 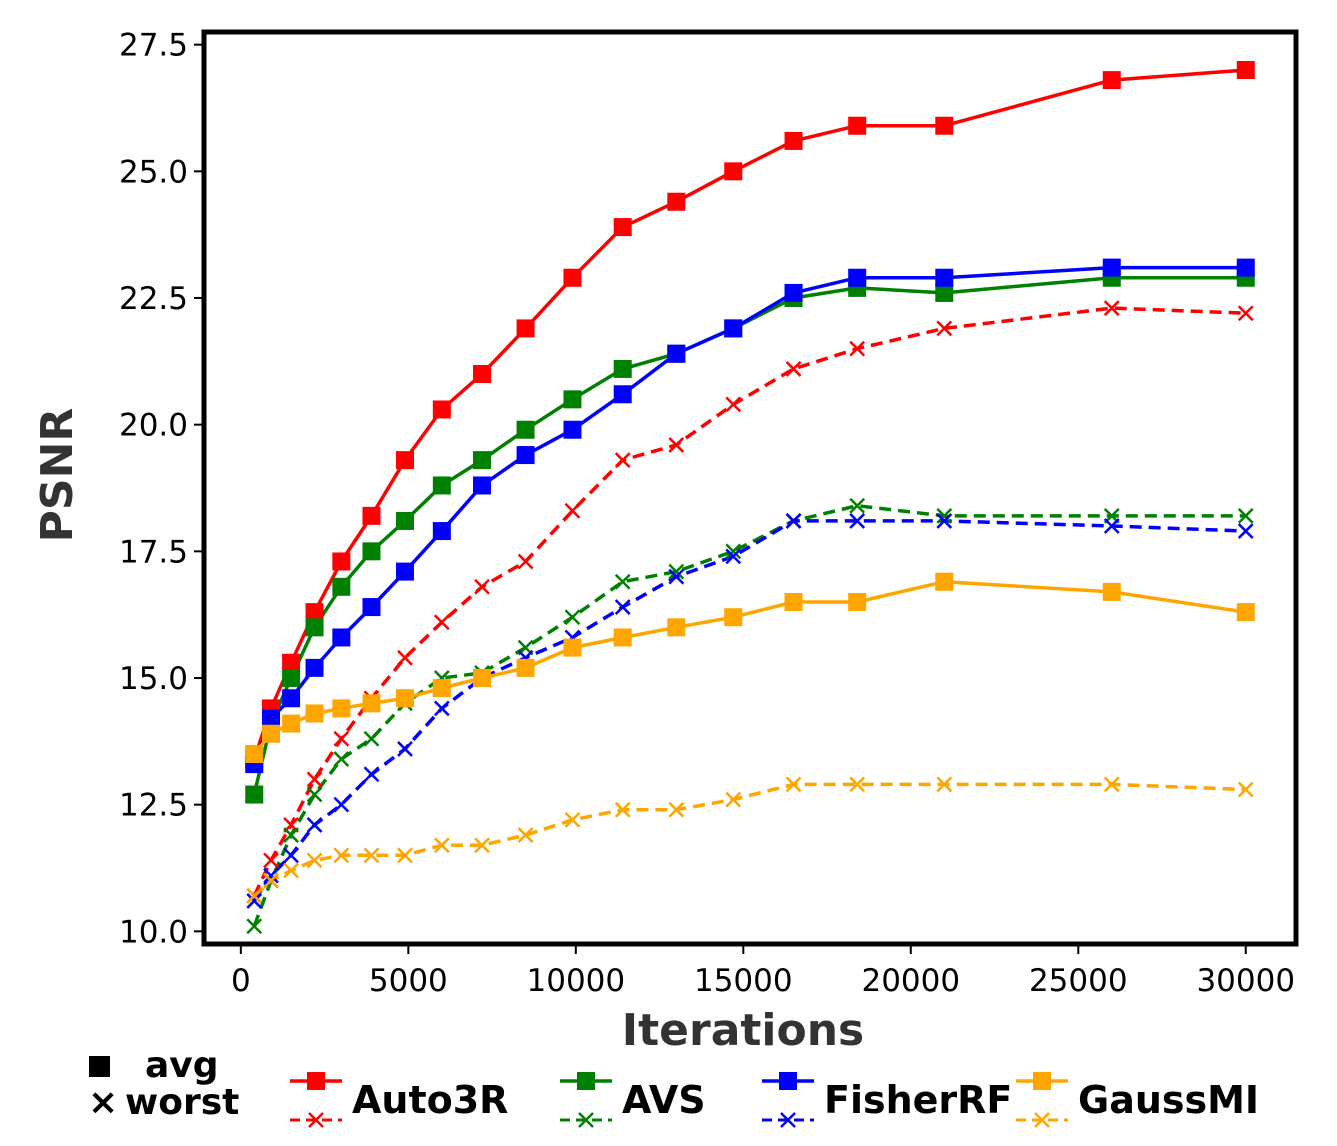 I want to click on x-axis-title: Iterations, so click(x=743, y=1030).